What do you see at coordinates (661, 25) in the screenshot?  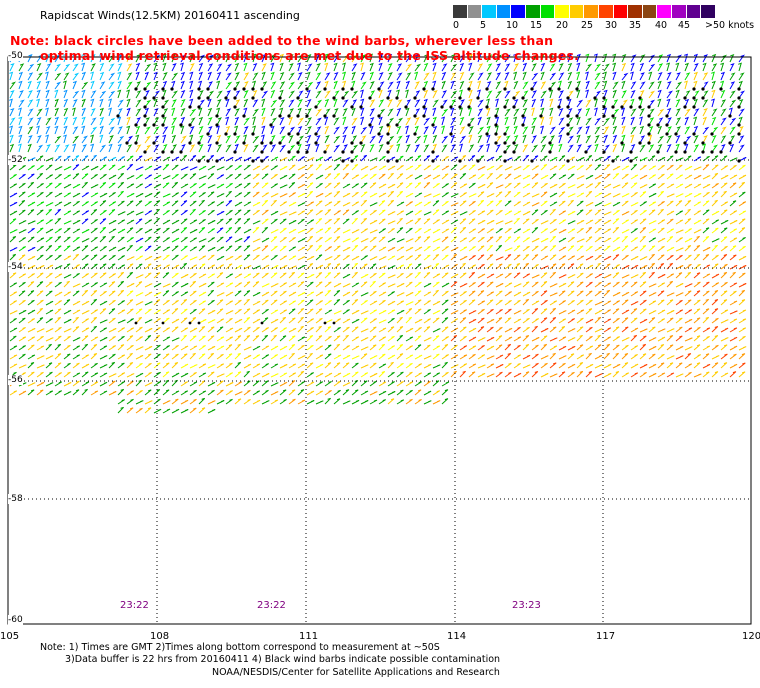 I see `colorbar-label: 40` at bounding box center [661, 25].